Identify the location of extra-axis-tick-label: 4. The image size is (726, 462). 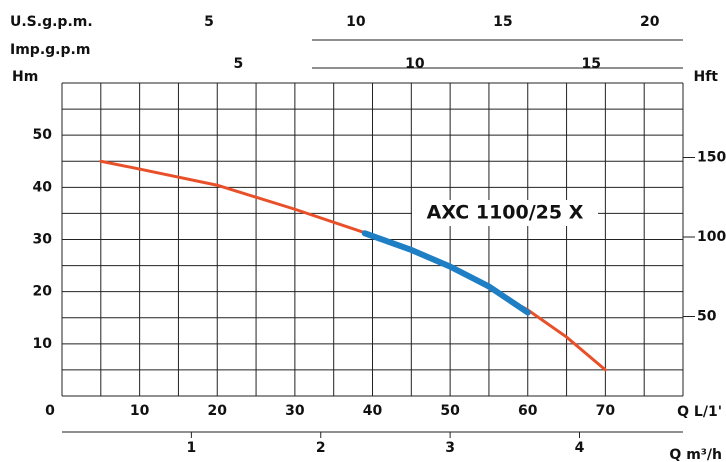
(580, 448).